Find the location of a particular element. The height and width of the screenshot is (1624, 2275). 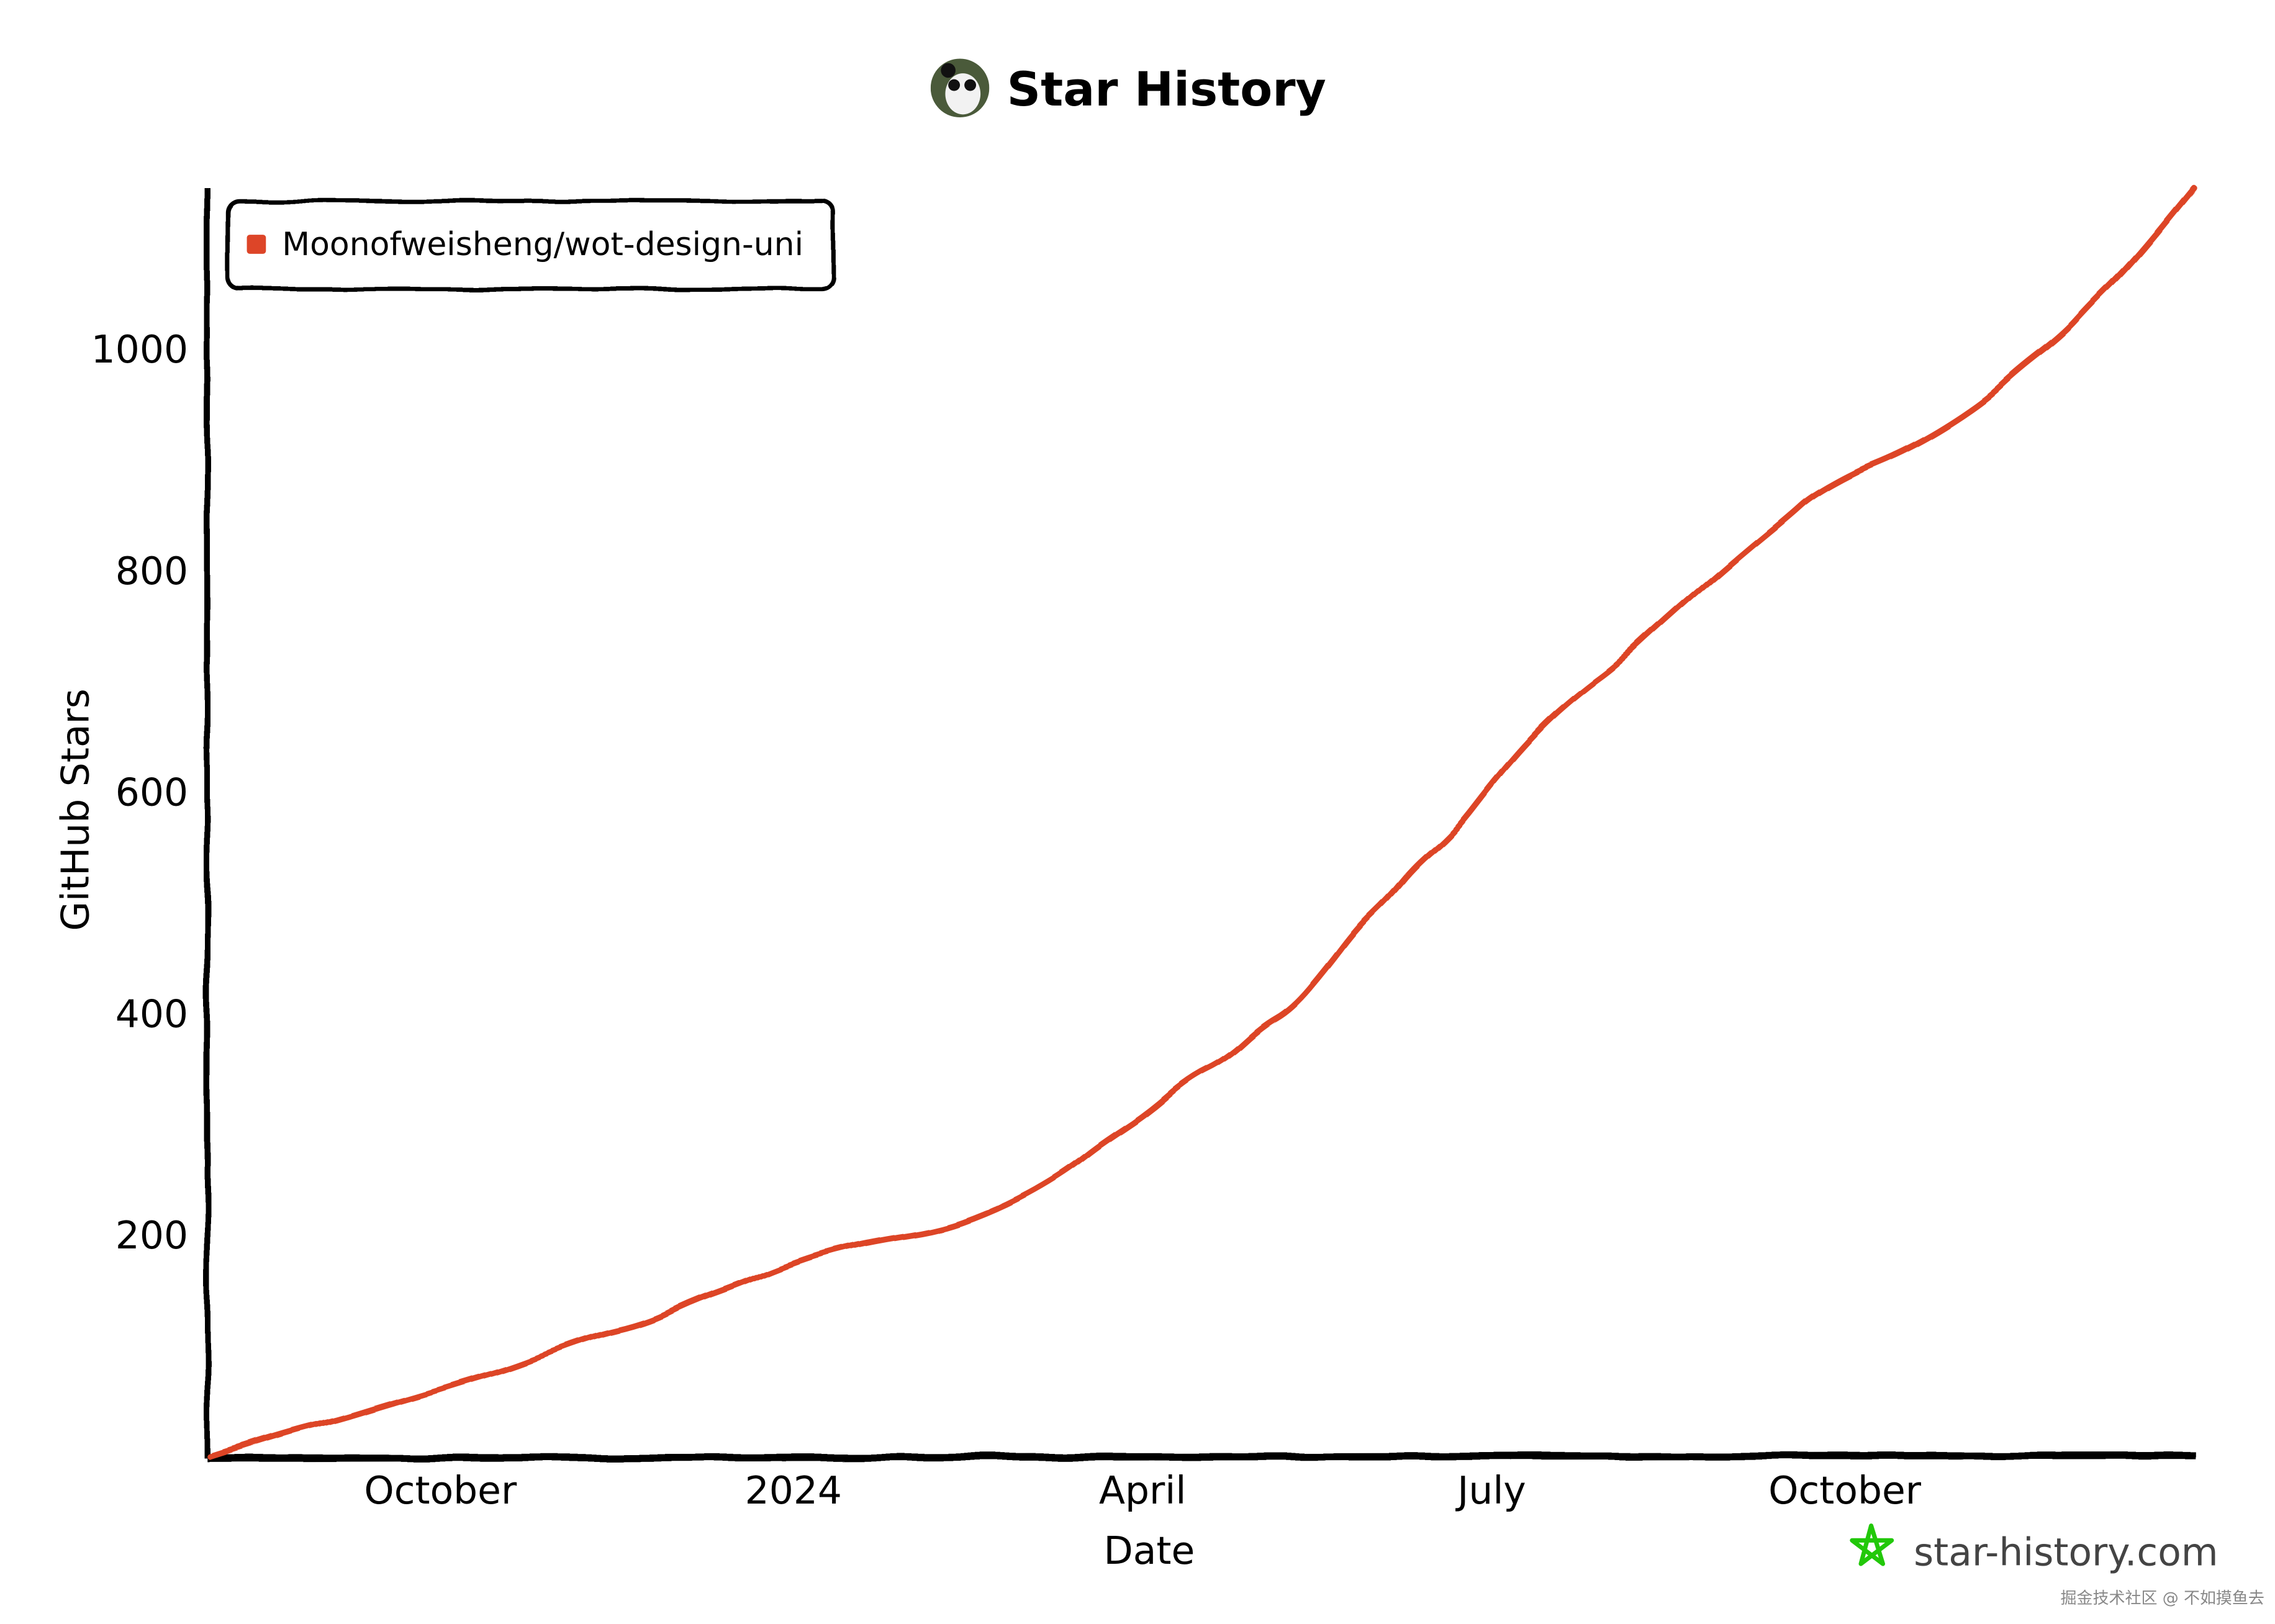

x-axis-line is located at coordinates (1201, 1456).